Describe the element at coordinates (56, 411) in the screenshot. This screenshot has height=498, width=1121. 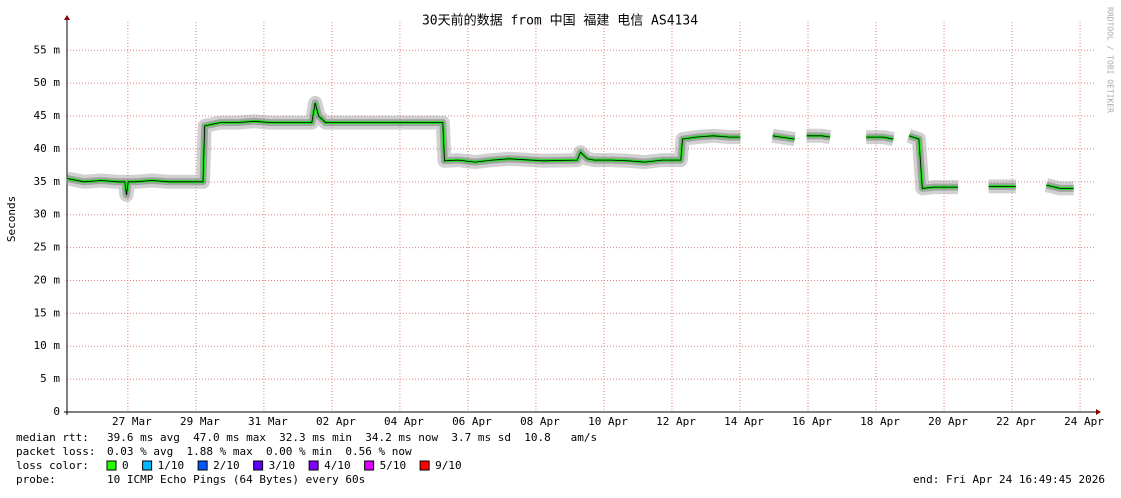
I see `y-tick-label: 0` at that location.